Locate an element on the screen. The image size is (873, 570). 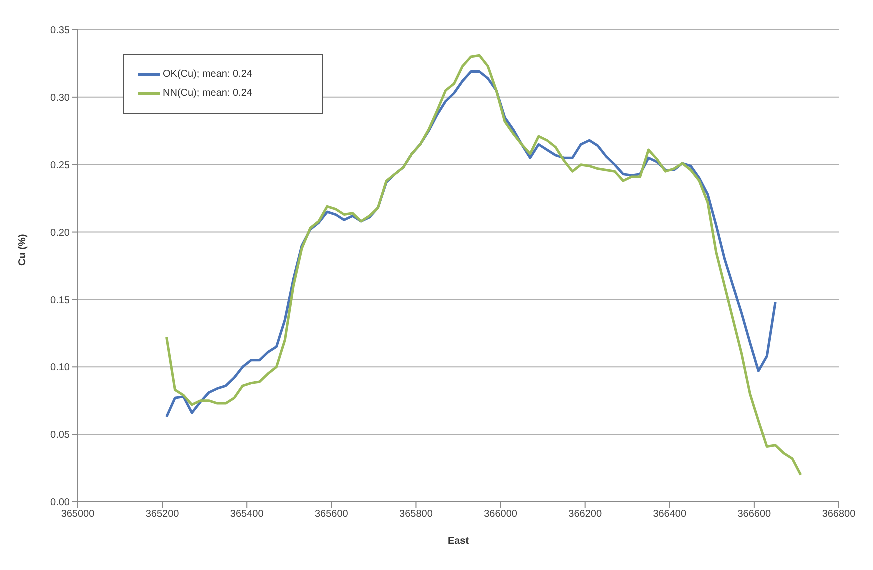
x-tick-label: 365800 is located at coordinates (417, 514).